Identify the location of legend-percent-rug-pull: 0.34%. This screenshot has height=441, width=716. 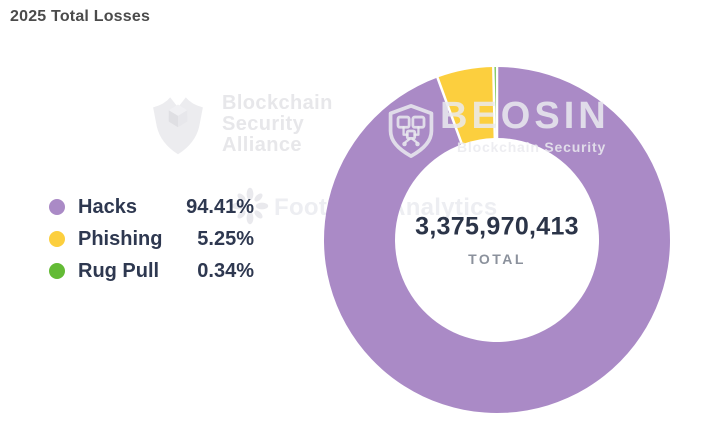
(225, 270).